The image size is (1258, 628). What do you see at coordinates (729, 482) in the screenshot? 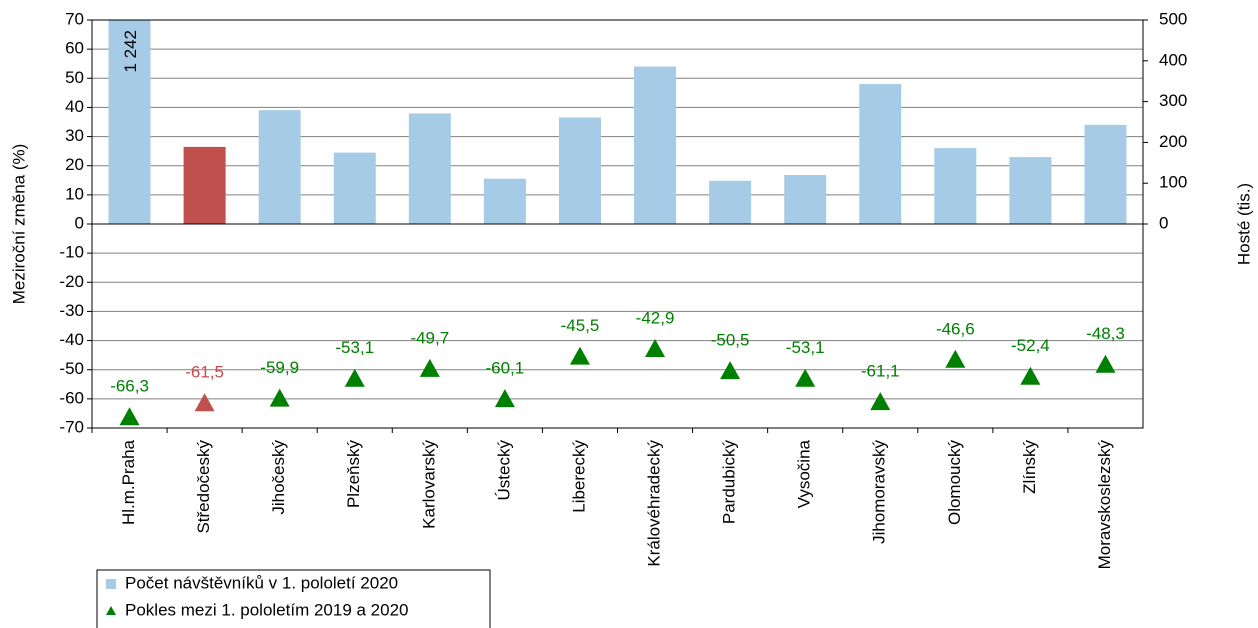
I see `x-tick-label: Pardubický` at bounding box center [729, 482].